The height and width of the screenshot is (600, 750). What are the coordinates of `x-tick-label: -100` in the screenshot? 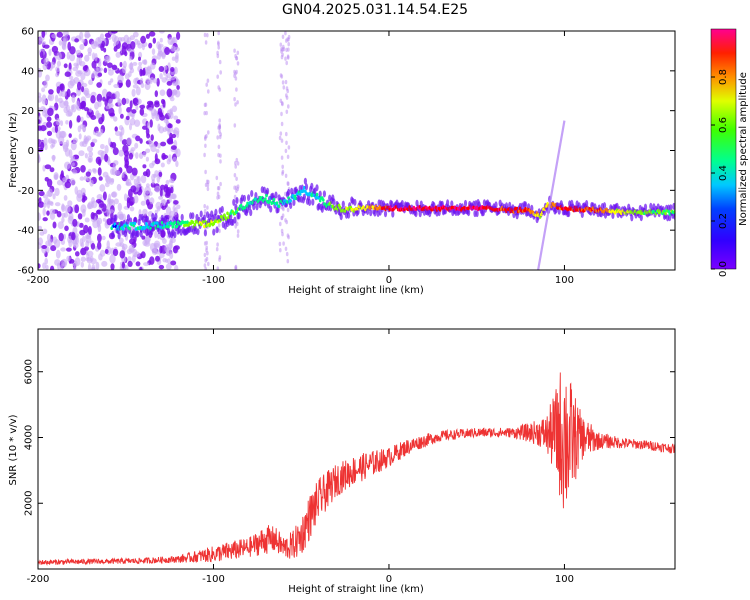 It's located at (213, 579).